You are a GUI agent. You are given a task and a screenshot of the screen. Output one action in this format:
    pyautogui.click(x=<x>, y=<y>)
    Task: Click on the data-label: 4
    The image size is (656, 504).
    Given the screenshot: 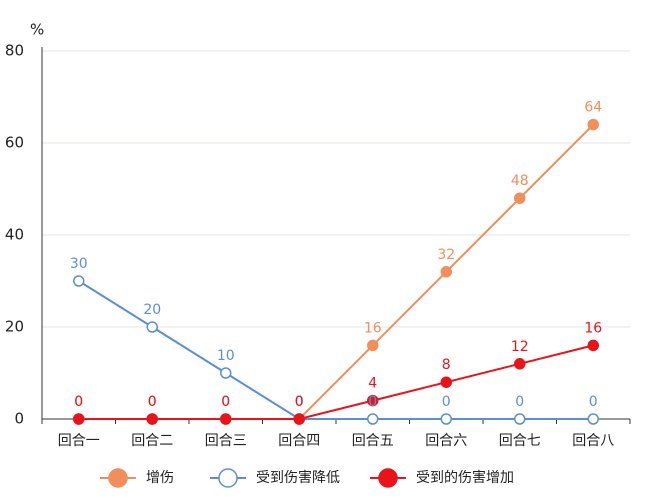 What is the action you would take?
    pyautogui.click(x=372, y=384)
    